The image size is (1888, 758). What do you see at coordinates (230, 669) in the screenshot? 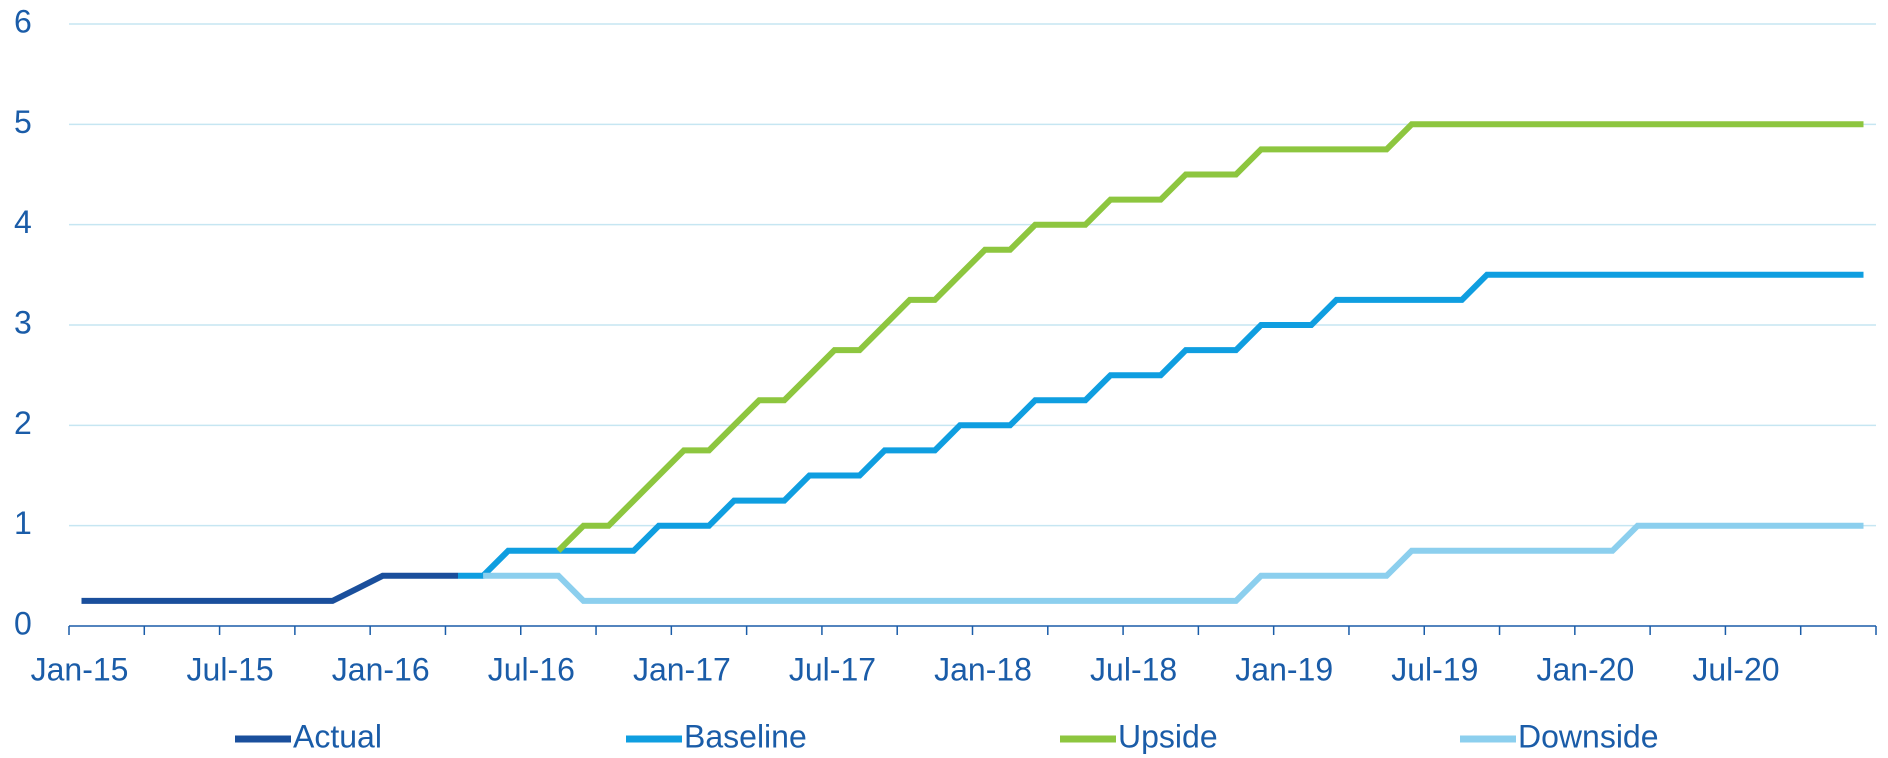
I see `x-tick-label: Jul-15` at bounding box center [230, 669].